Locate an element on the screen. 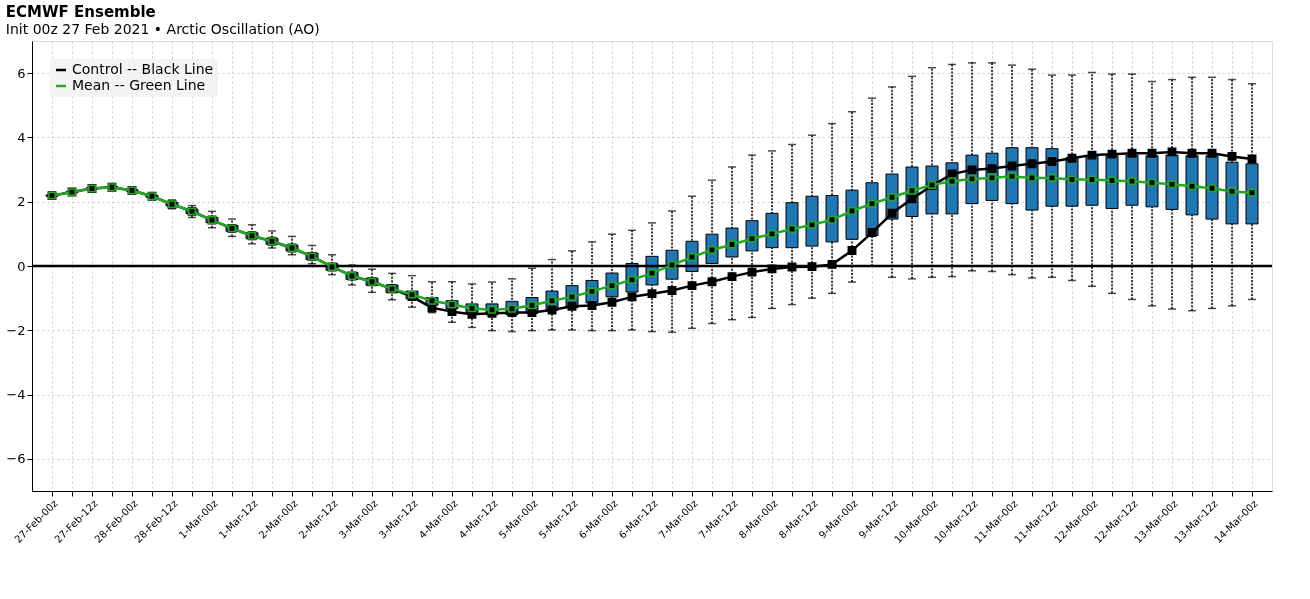  y-tick-label: 0 is located at coordinates (21, 266).